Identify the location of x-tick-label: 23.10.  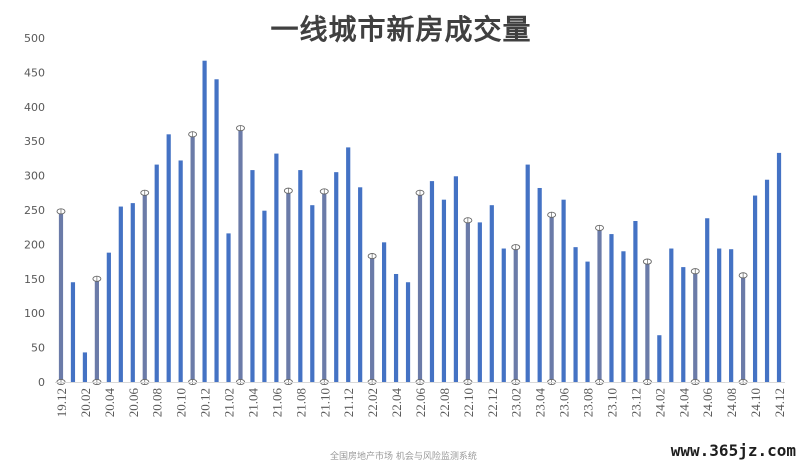
(611, 402).